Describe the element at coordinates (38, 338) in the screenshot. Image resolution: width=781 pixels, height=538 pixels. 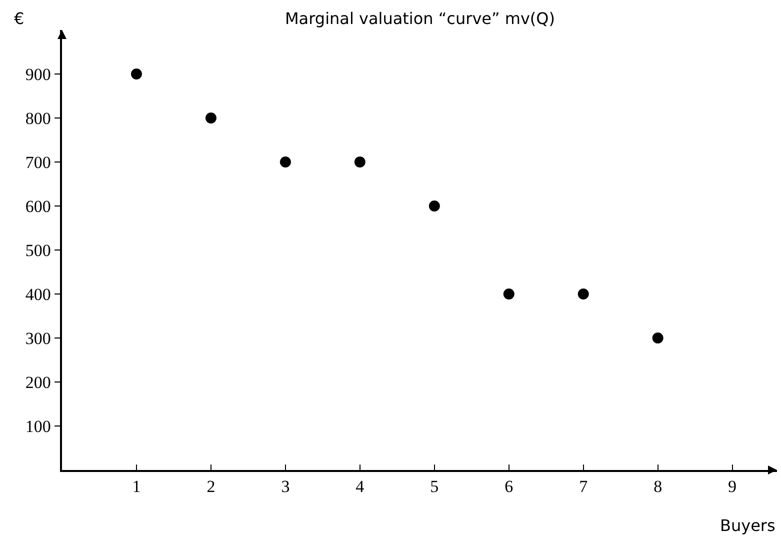
I see `y-tick-label: 300` at that location.